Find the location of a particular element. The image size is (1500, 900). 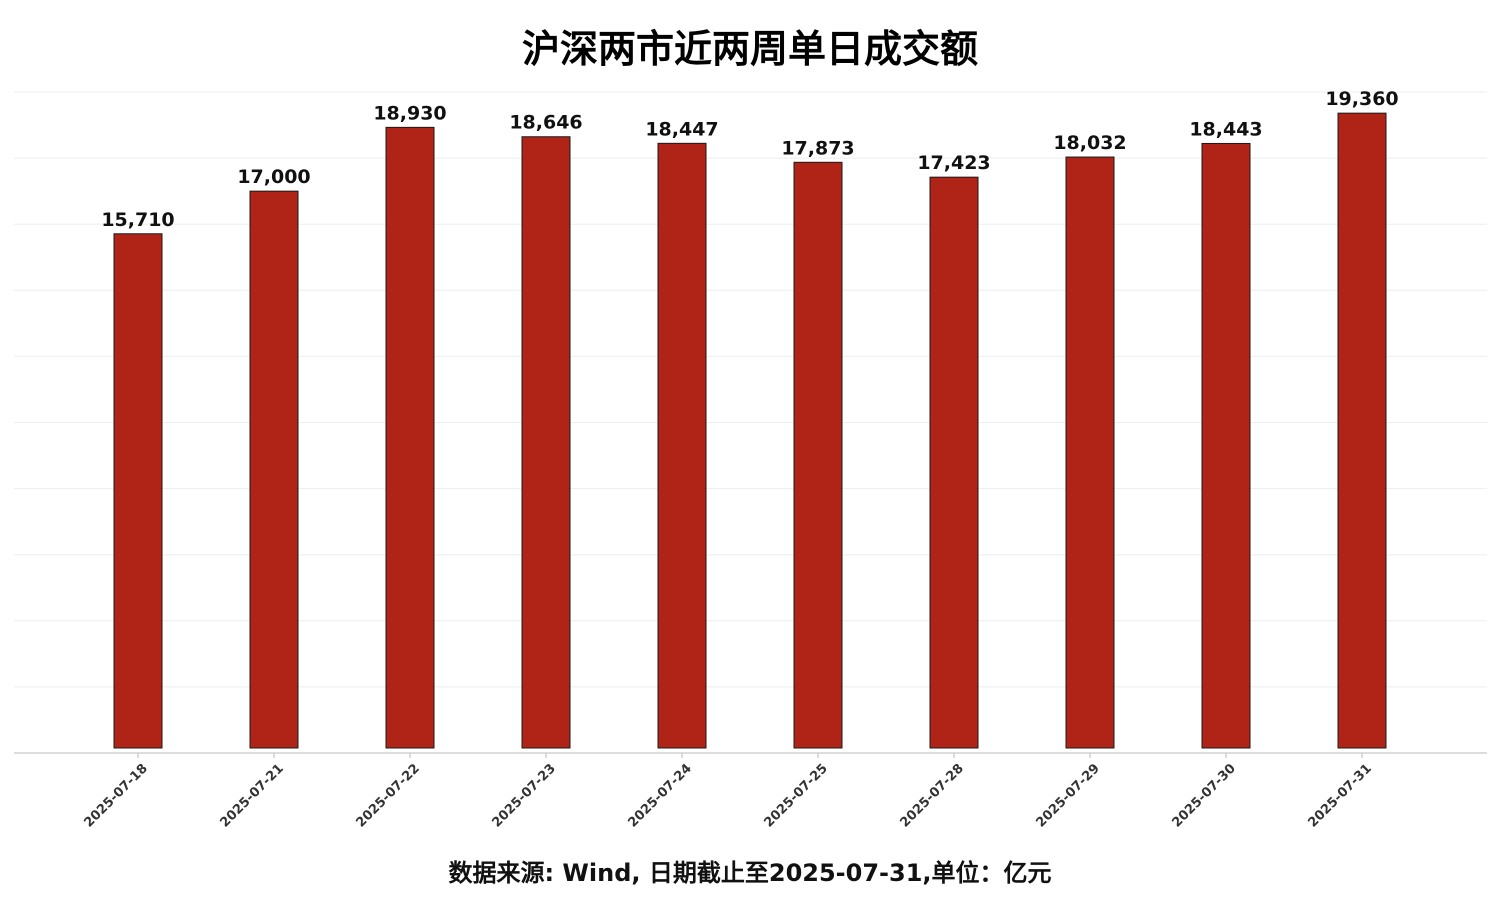

x-tick-label-2025-07-31: 2025-07-31 is located at coordinates (1339, 795).